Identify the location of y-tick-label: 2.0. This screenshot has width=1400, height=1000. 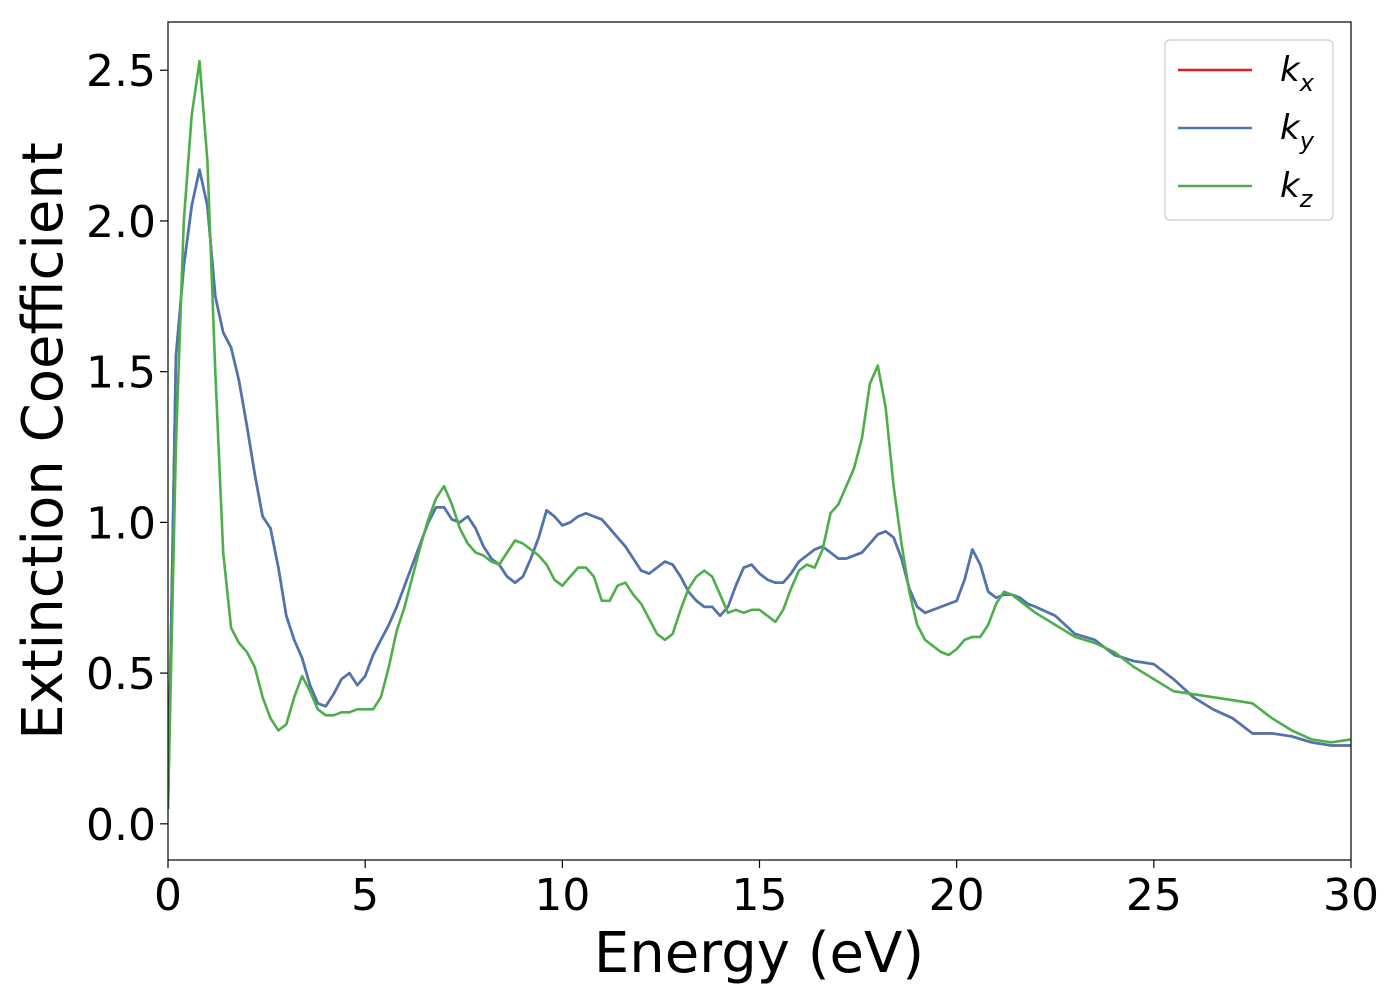
(121, 222).